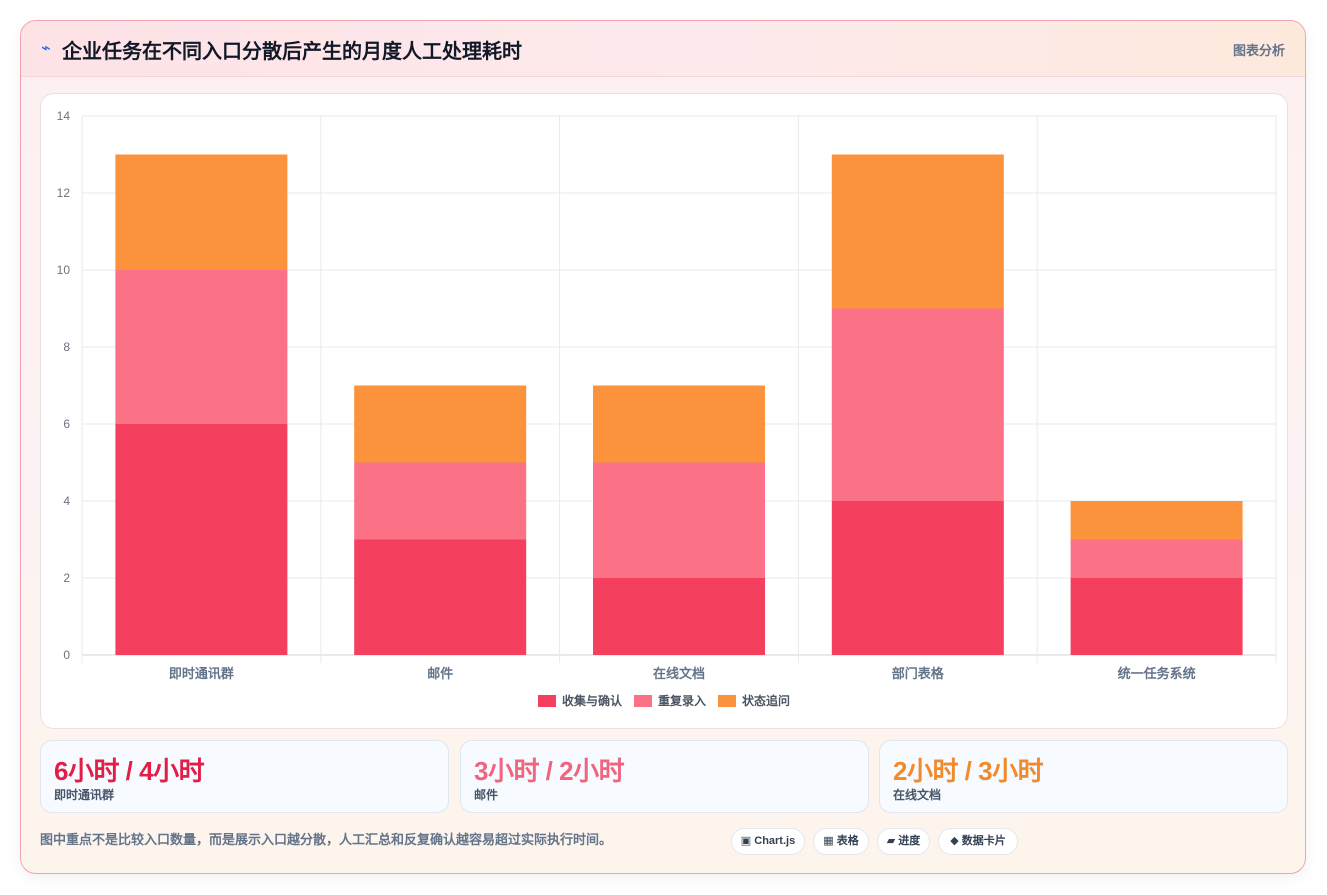 The width and height of the screenshot is (1327, 895). What do you see at coordinates (66, 501) in the screenshot?
I see `y-tick-label: 4` at bounding box center [66, 501].